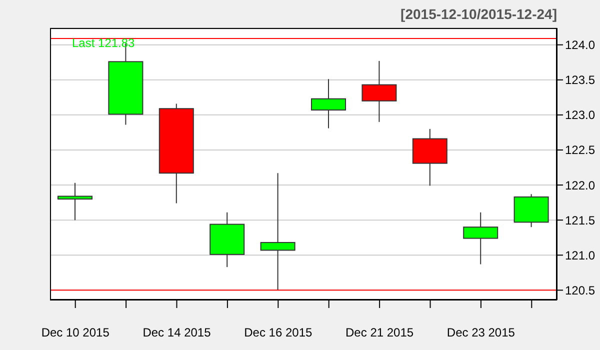  I want to click on x-tick-label: Dec 14 2015, so click(177, 333).